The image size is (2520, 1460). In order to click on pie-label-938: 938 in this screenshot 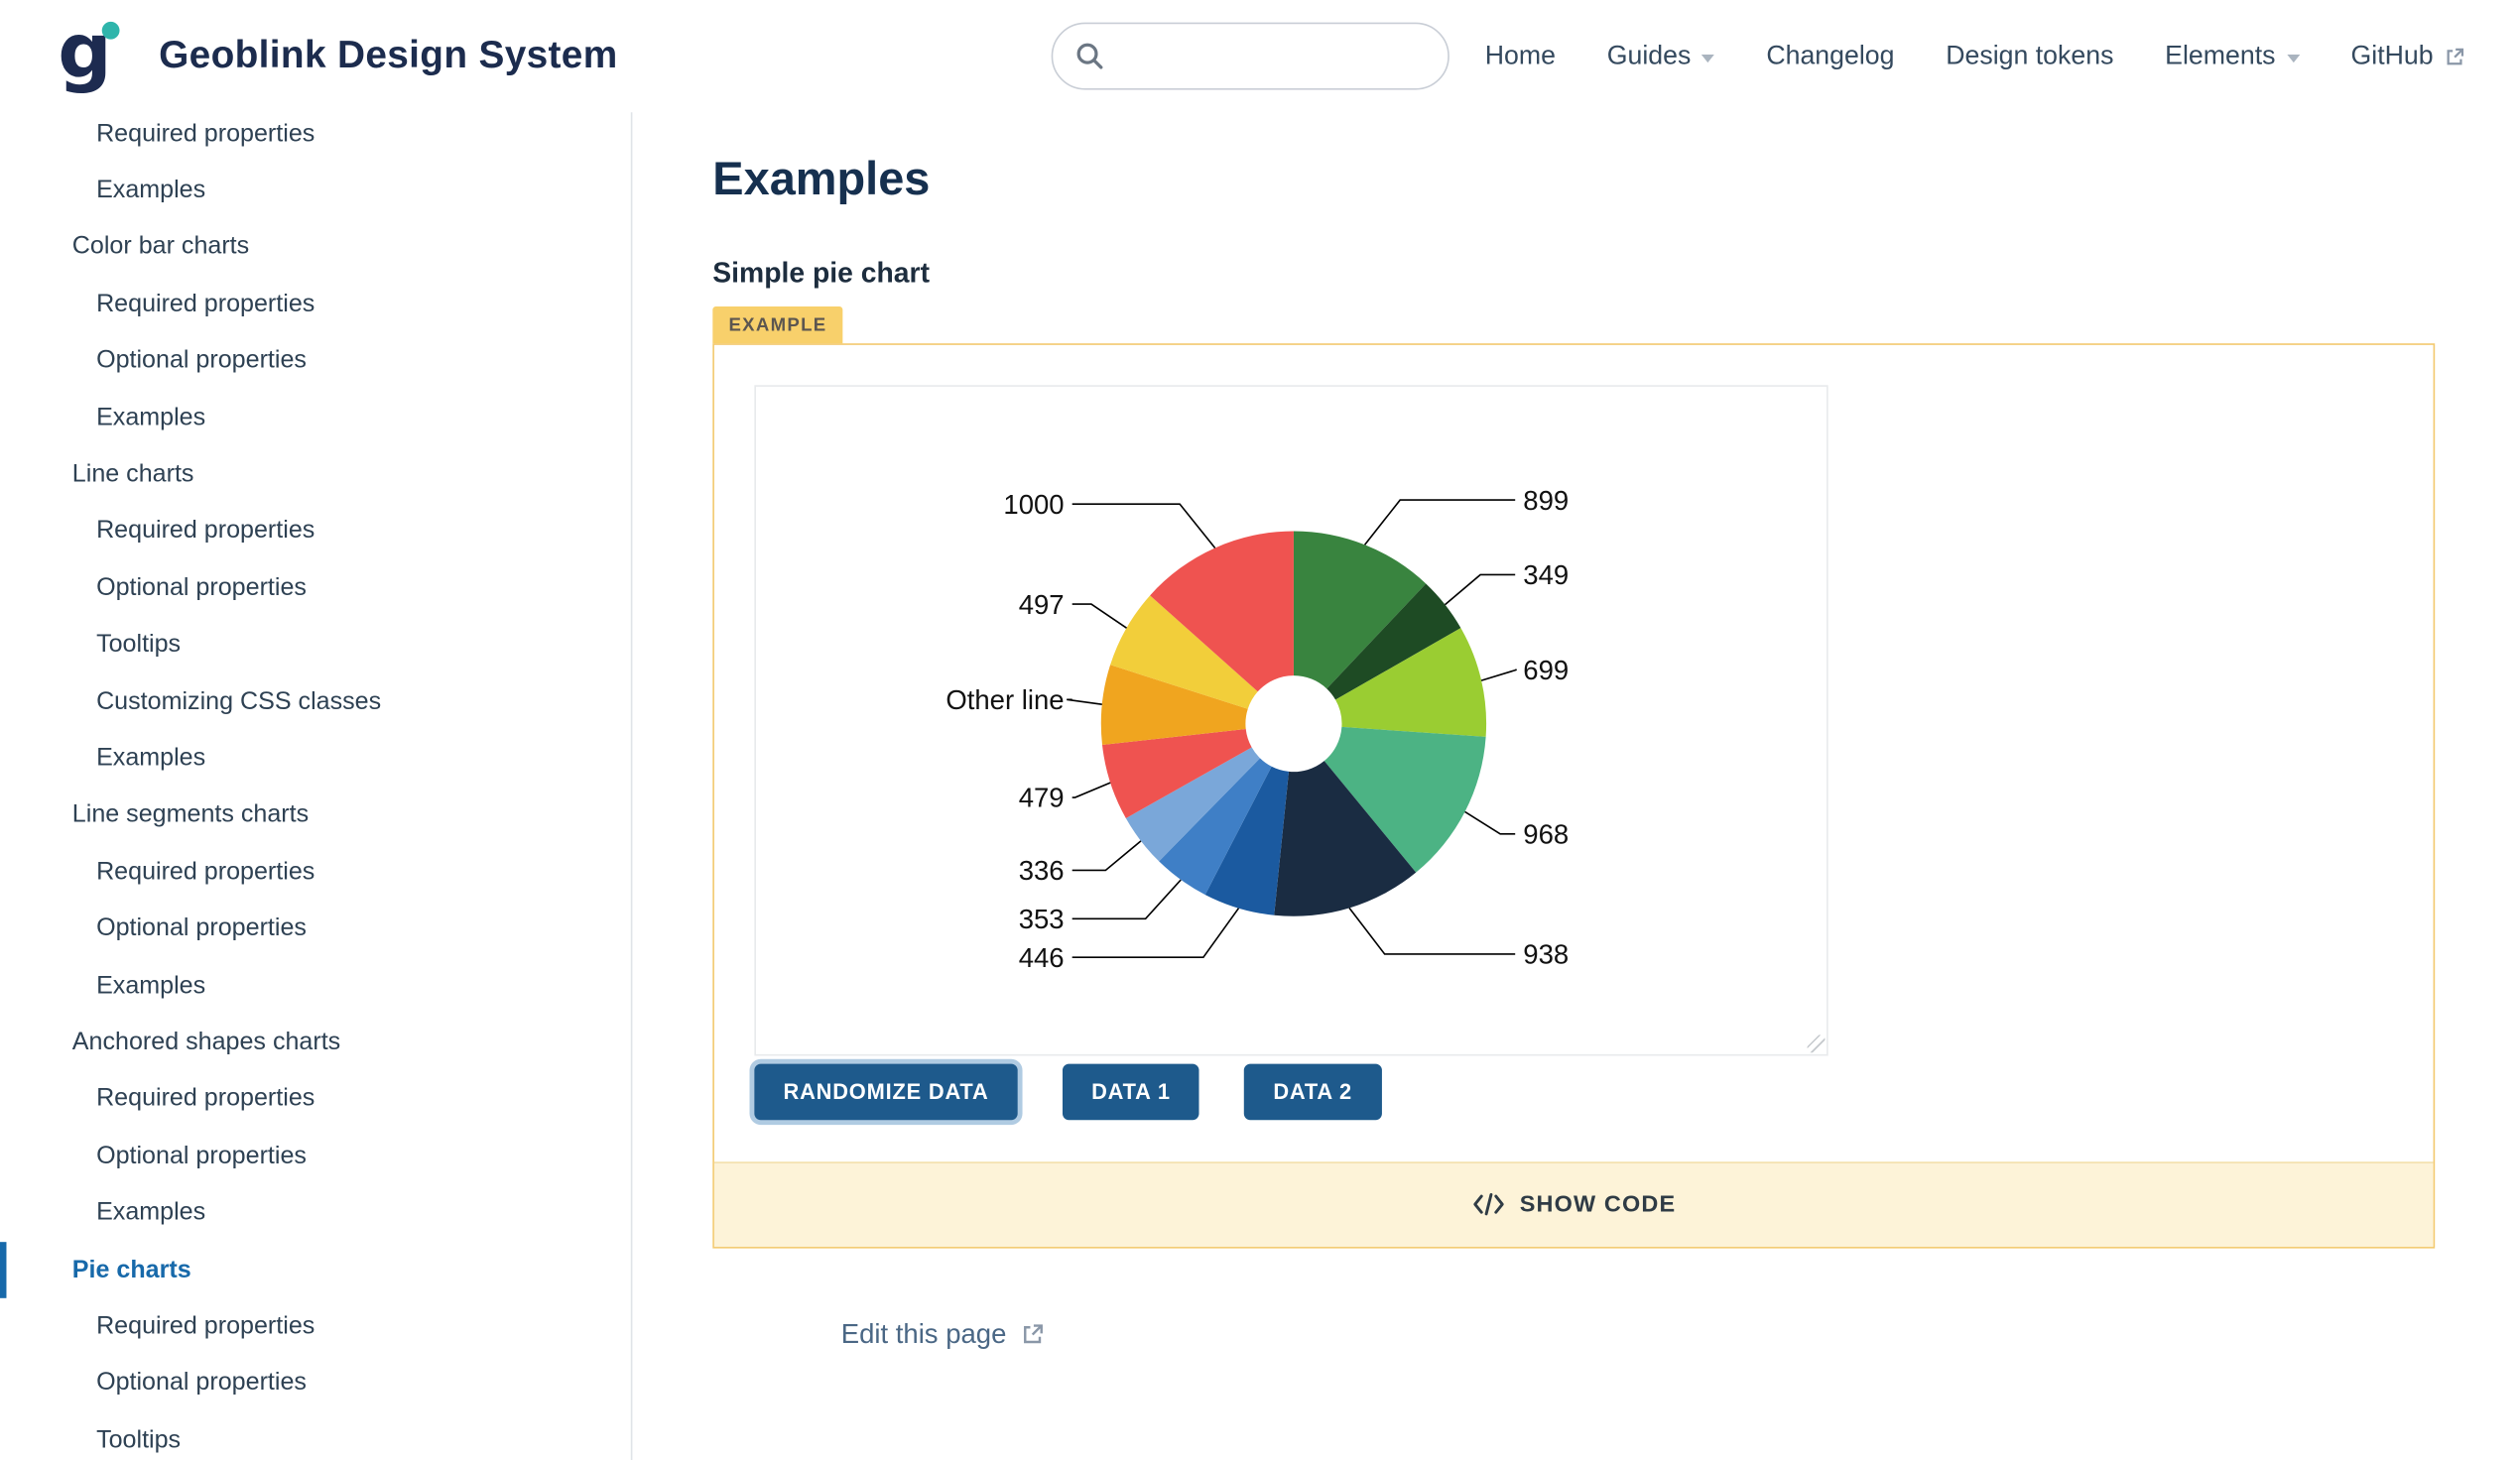, I will do `click(1546, 954)`.